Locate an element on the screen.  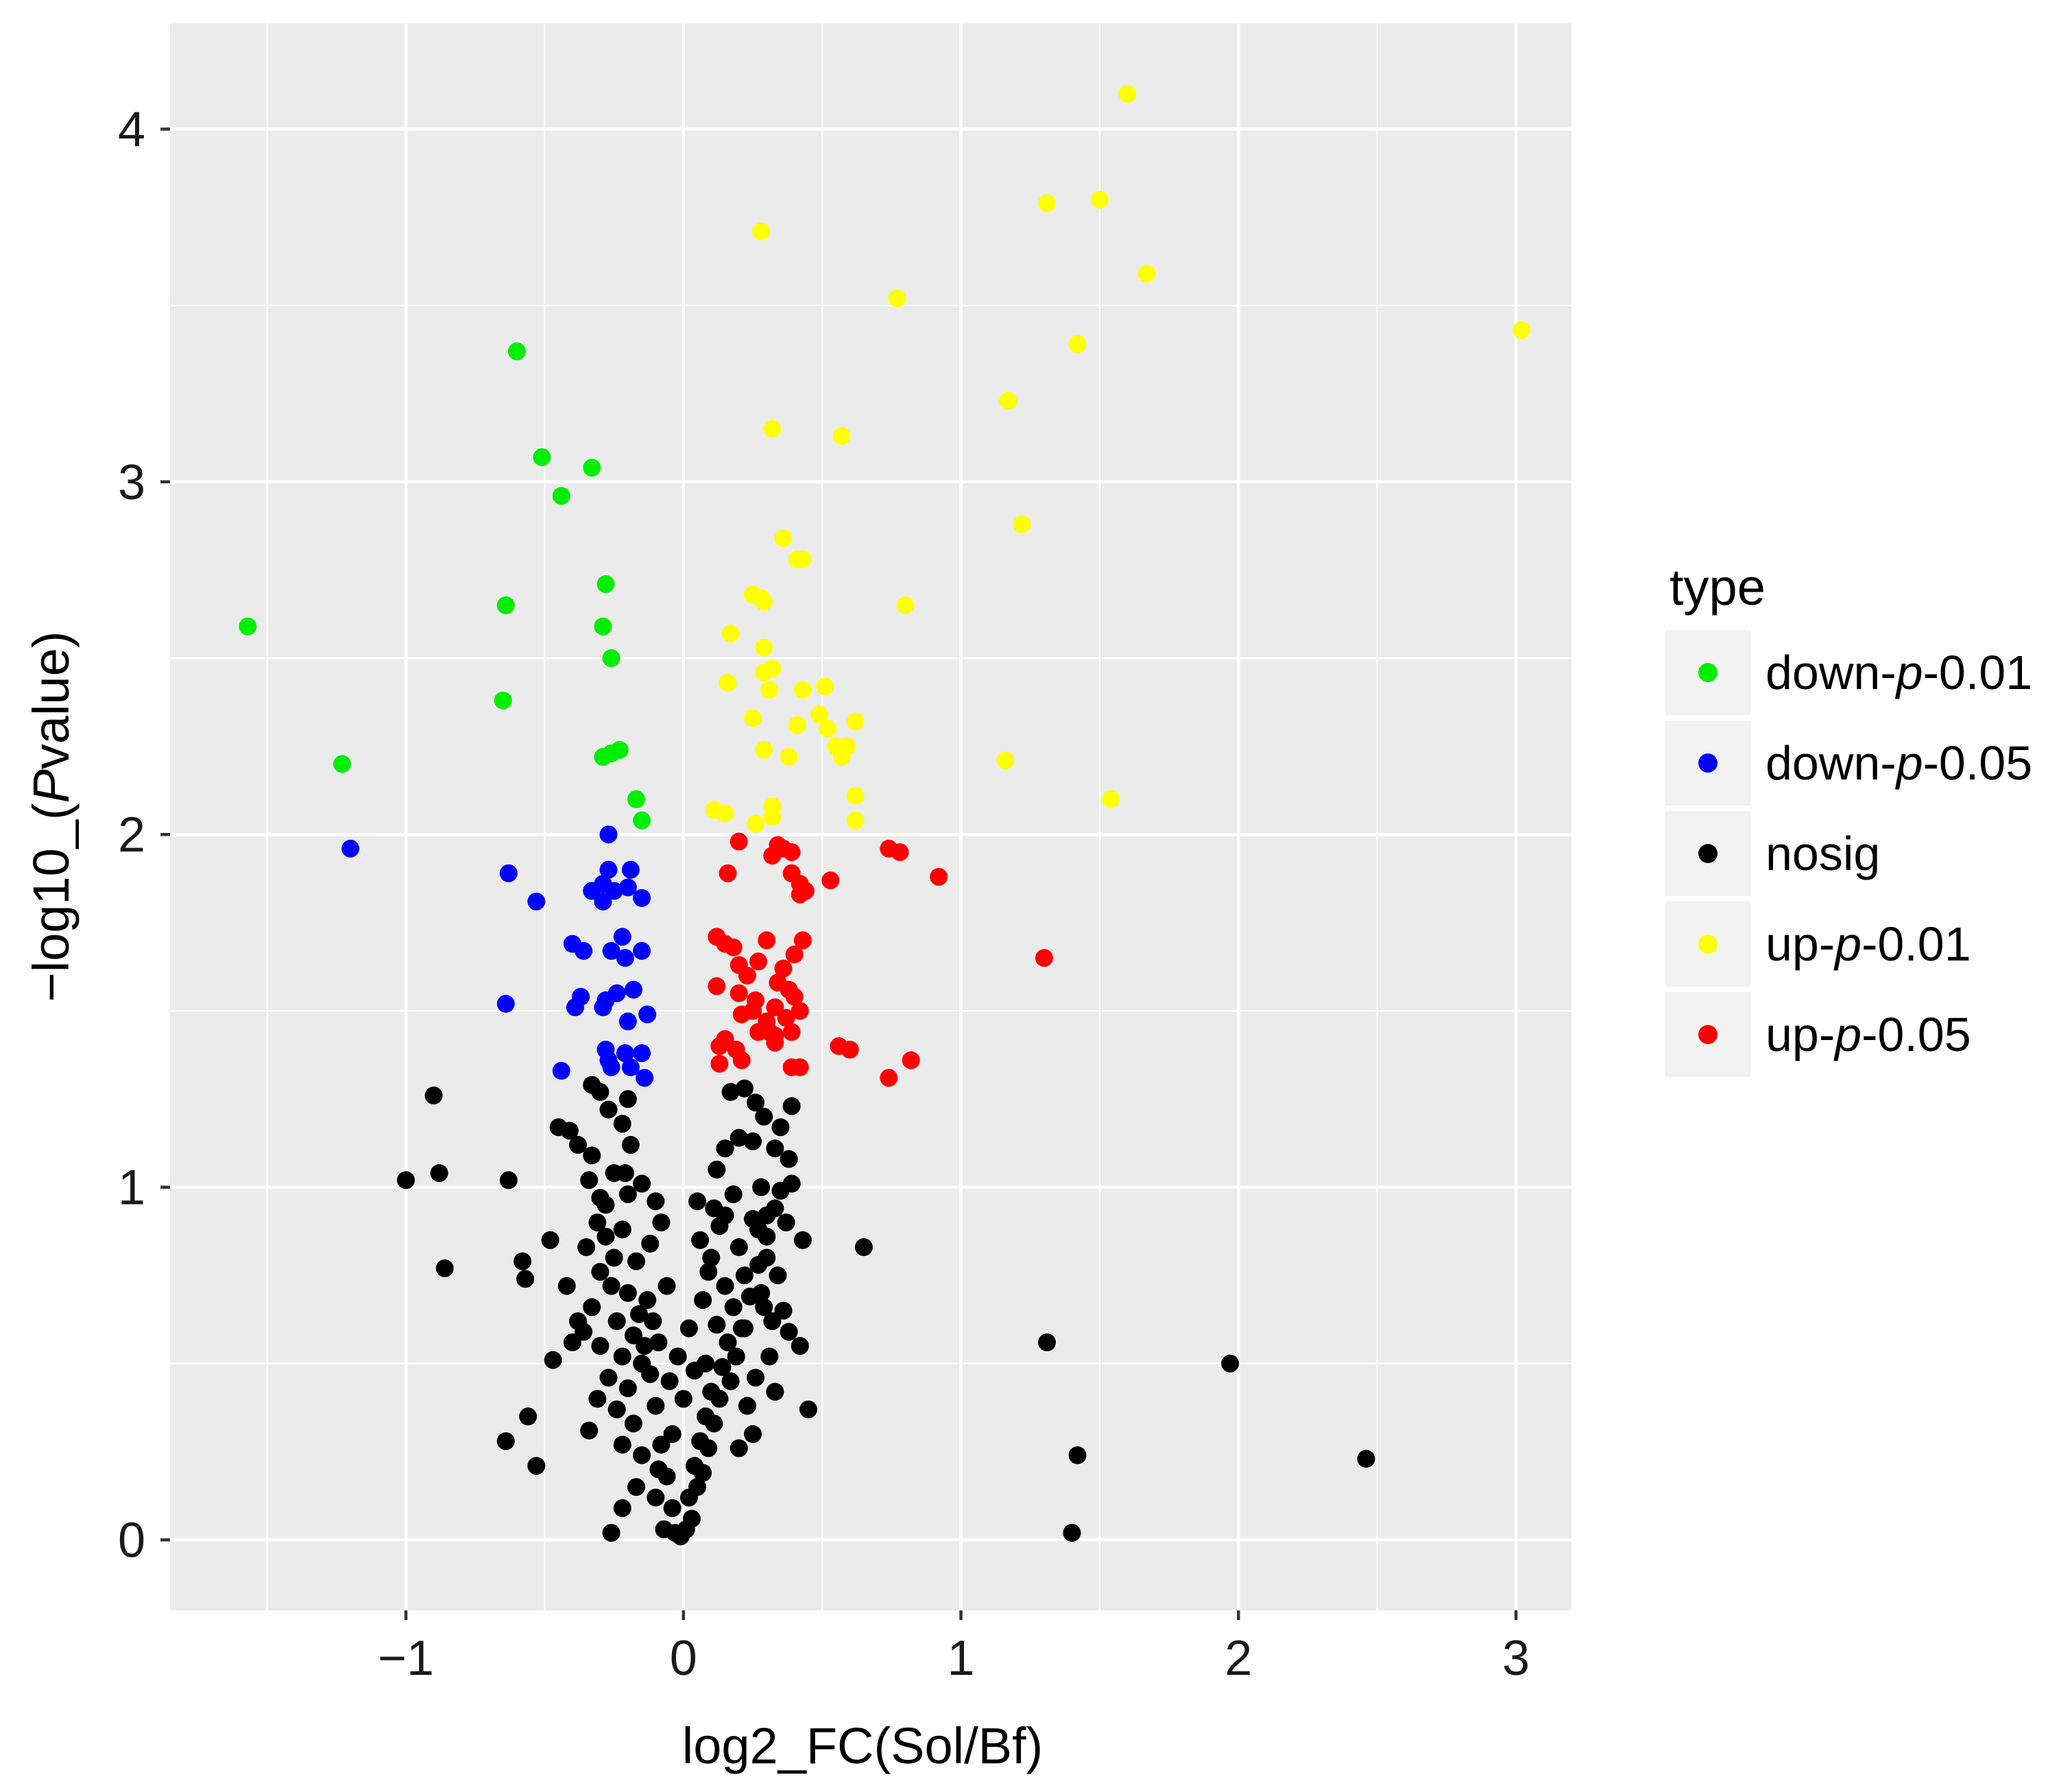
legend-entry: up-p-0.05 is located at coordinates (1818, 1034).